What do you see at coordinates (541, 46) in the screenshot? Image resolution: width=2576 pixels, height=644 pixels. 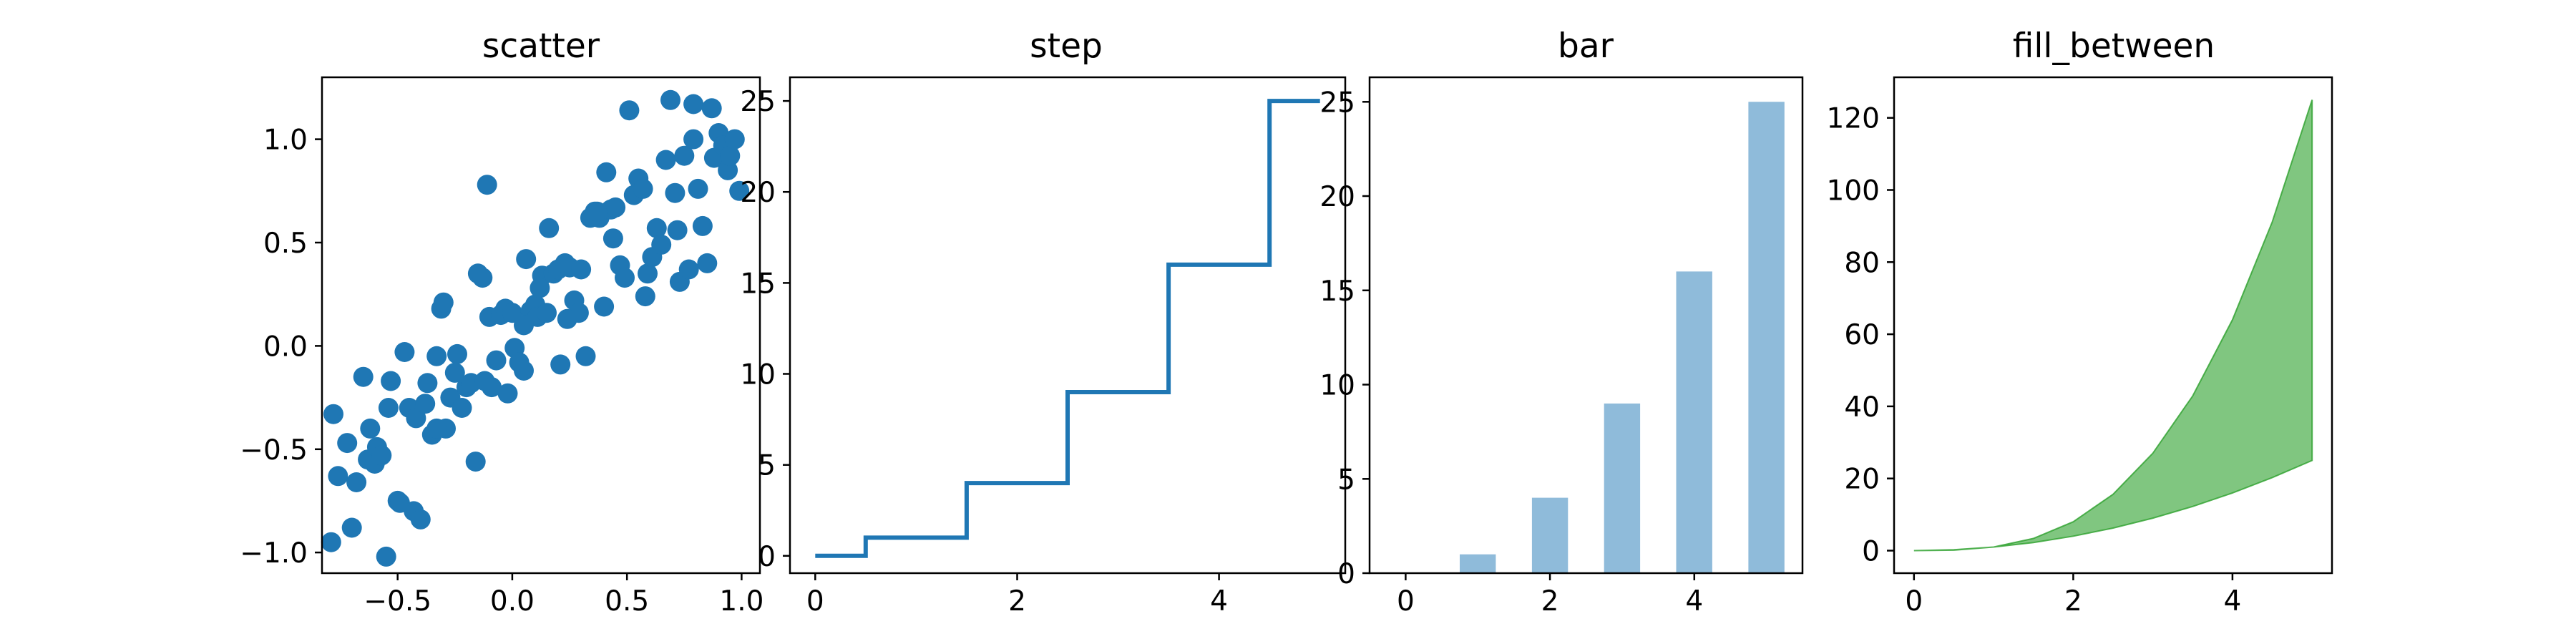 I see `scatter-title: scatter` at bounding box center [541, 46].